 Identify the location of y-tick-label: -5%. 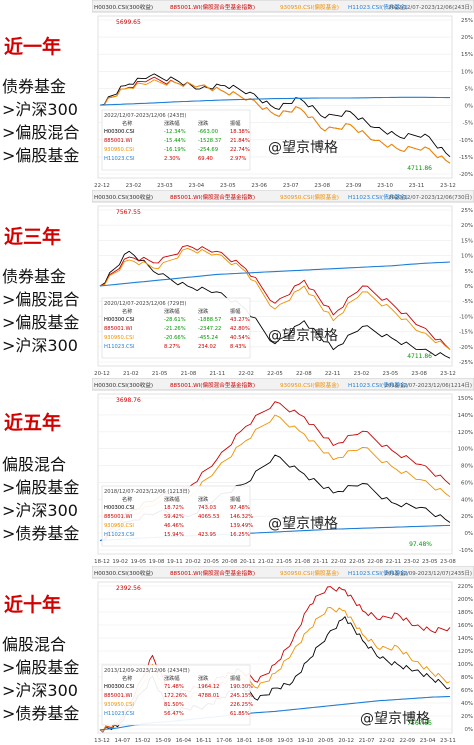
(468, 302).